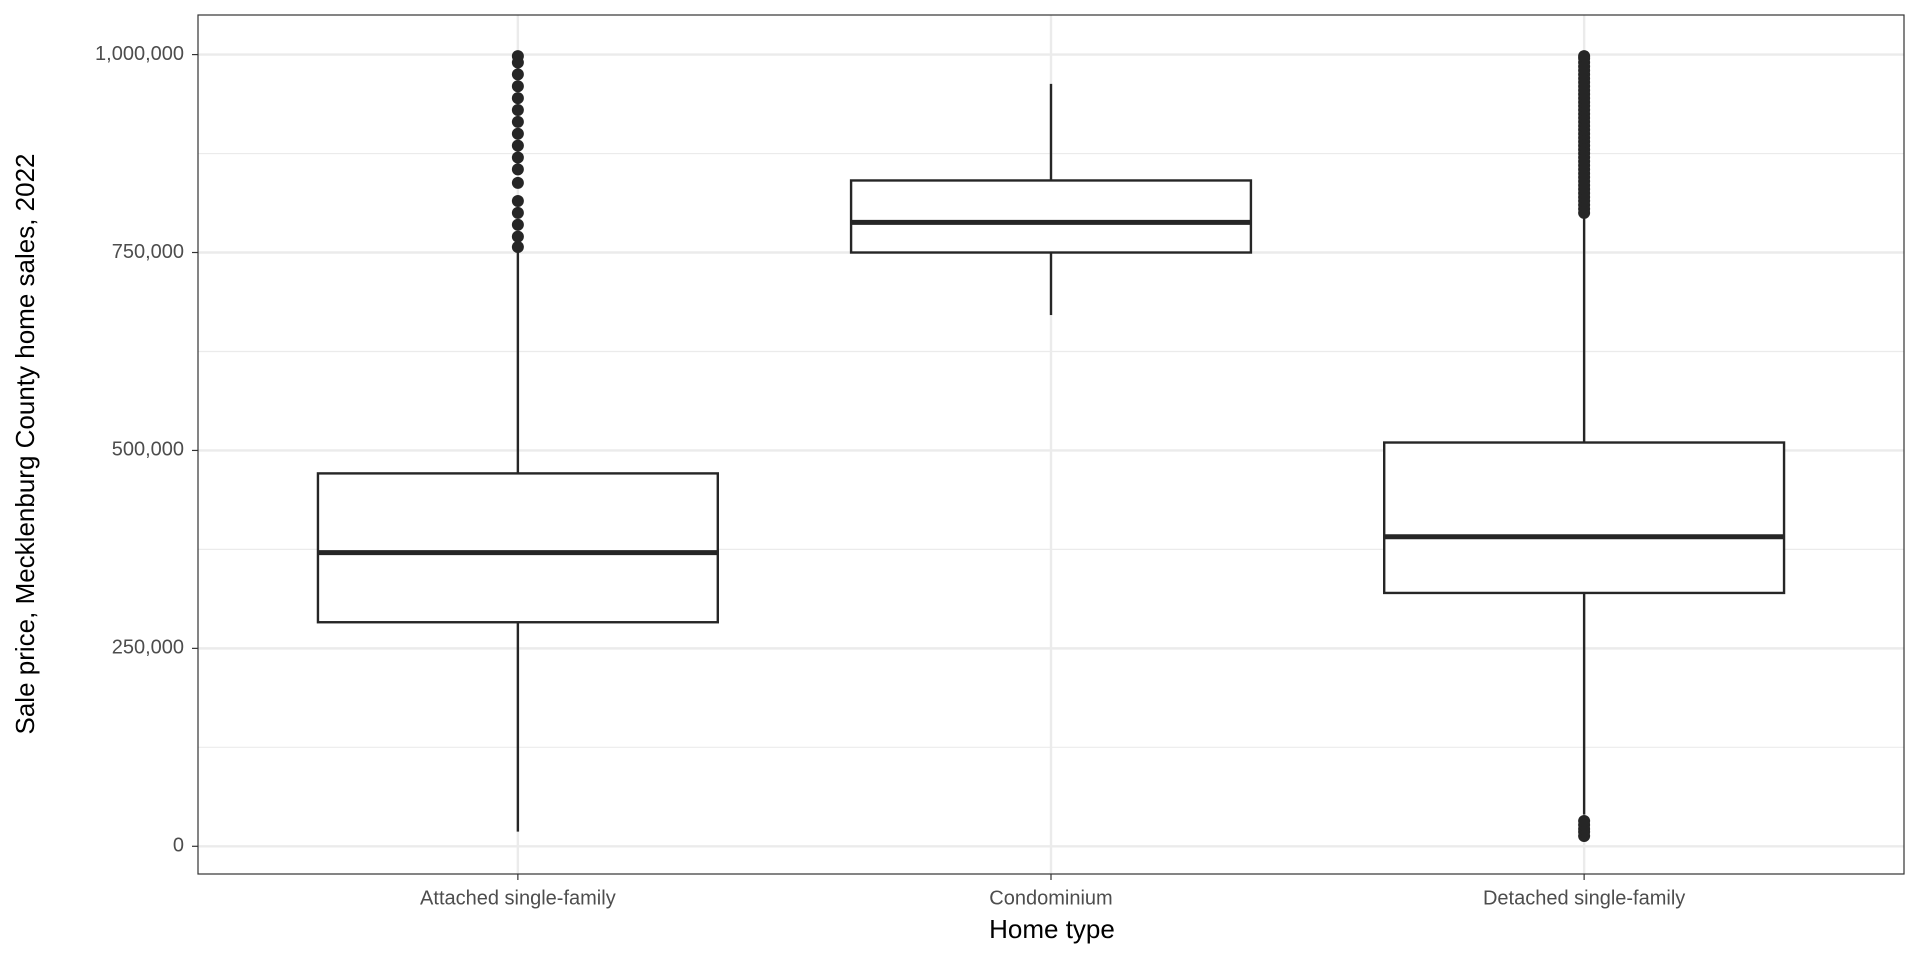  I want to click on x-axis-title: Home type, so click(1052, 929).